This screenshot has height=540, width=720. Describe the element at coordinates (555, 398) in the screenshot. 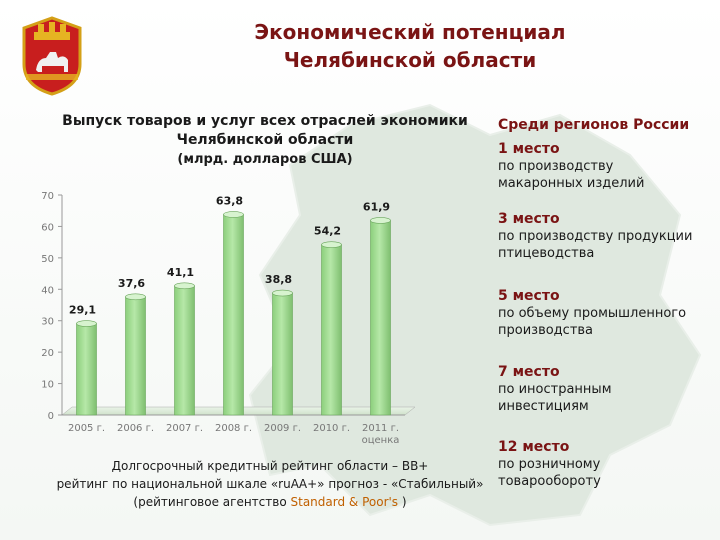

I see `ranking-description: по иностранным инвестициям` at that location.